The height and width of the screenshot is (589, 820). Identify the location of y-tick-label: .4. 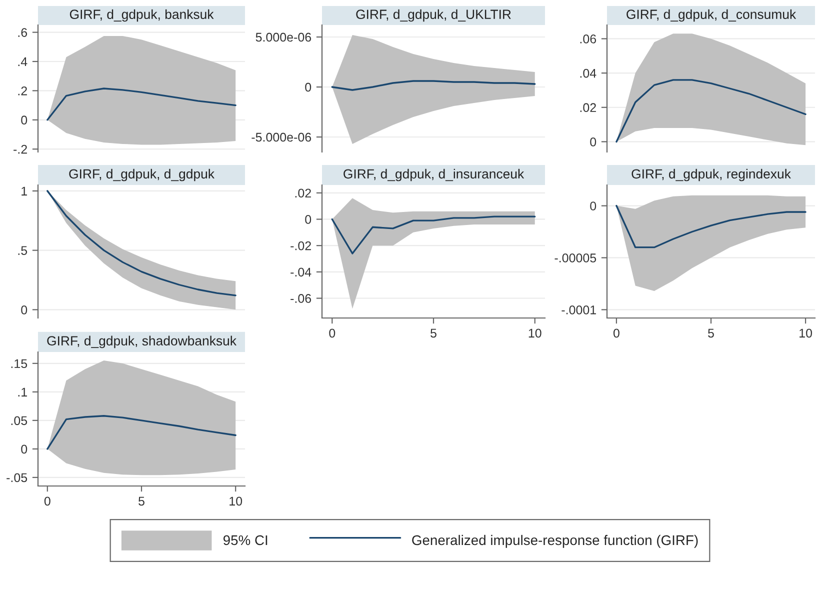
(23, 61).